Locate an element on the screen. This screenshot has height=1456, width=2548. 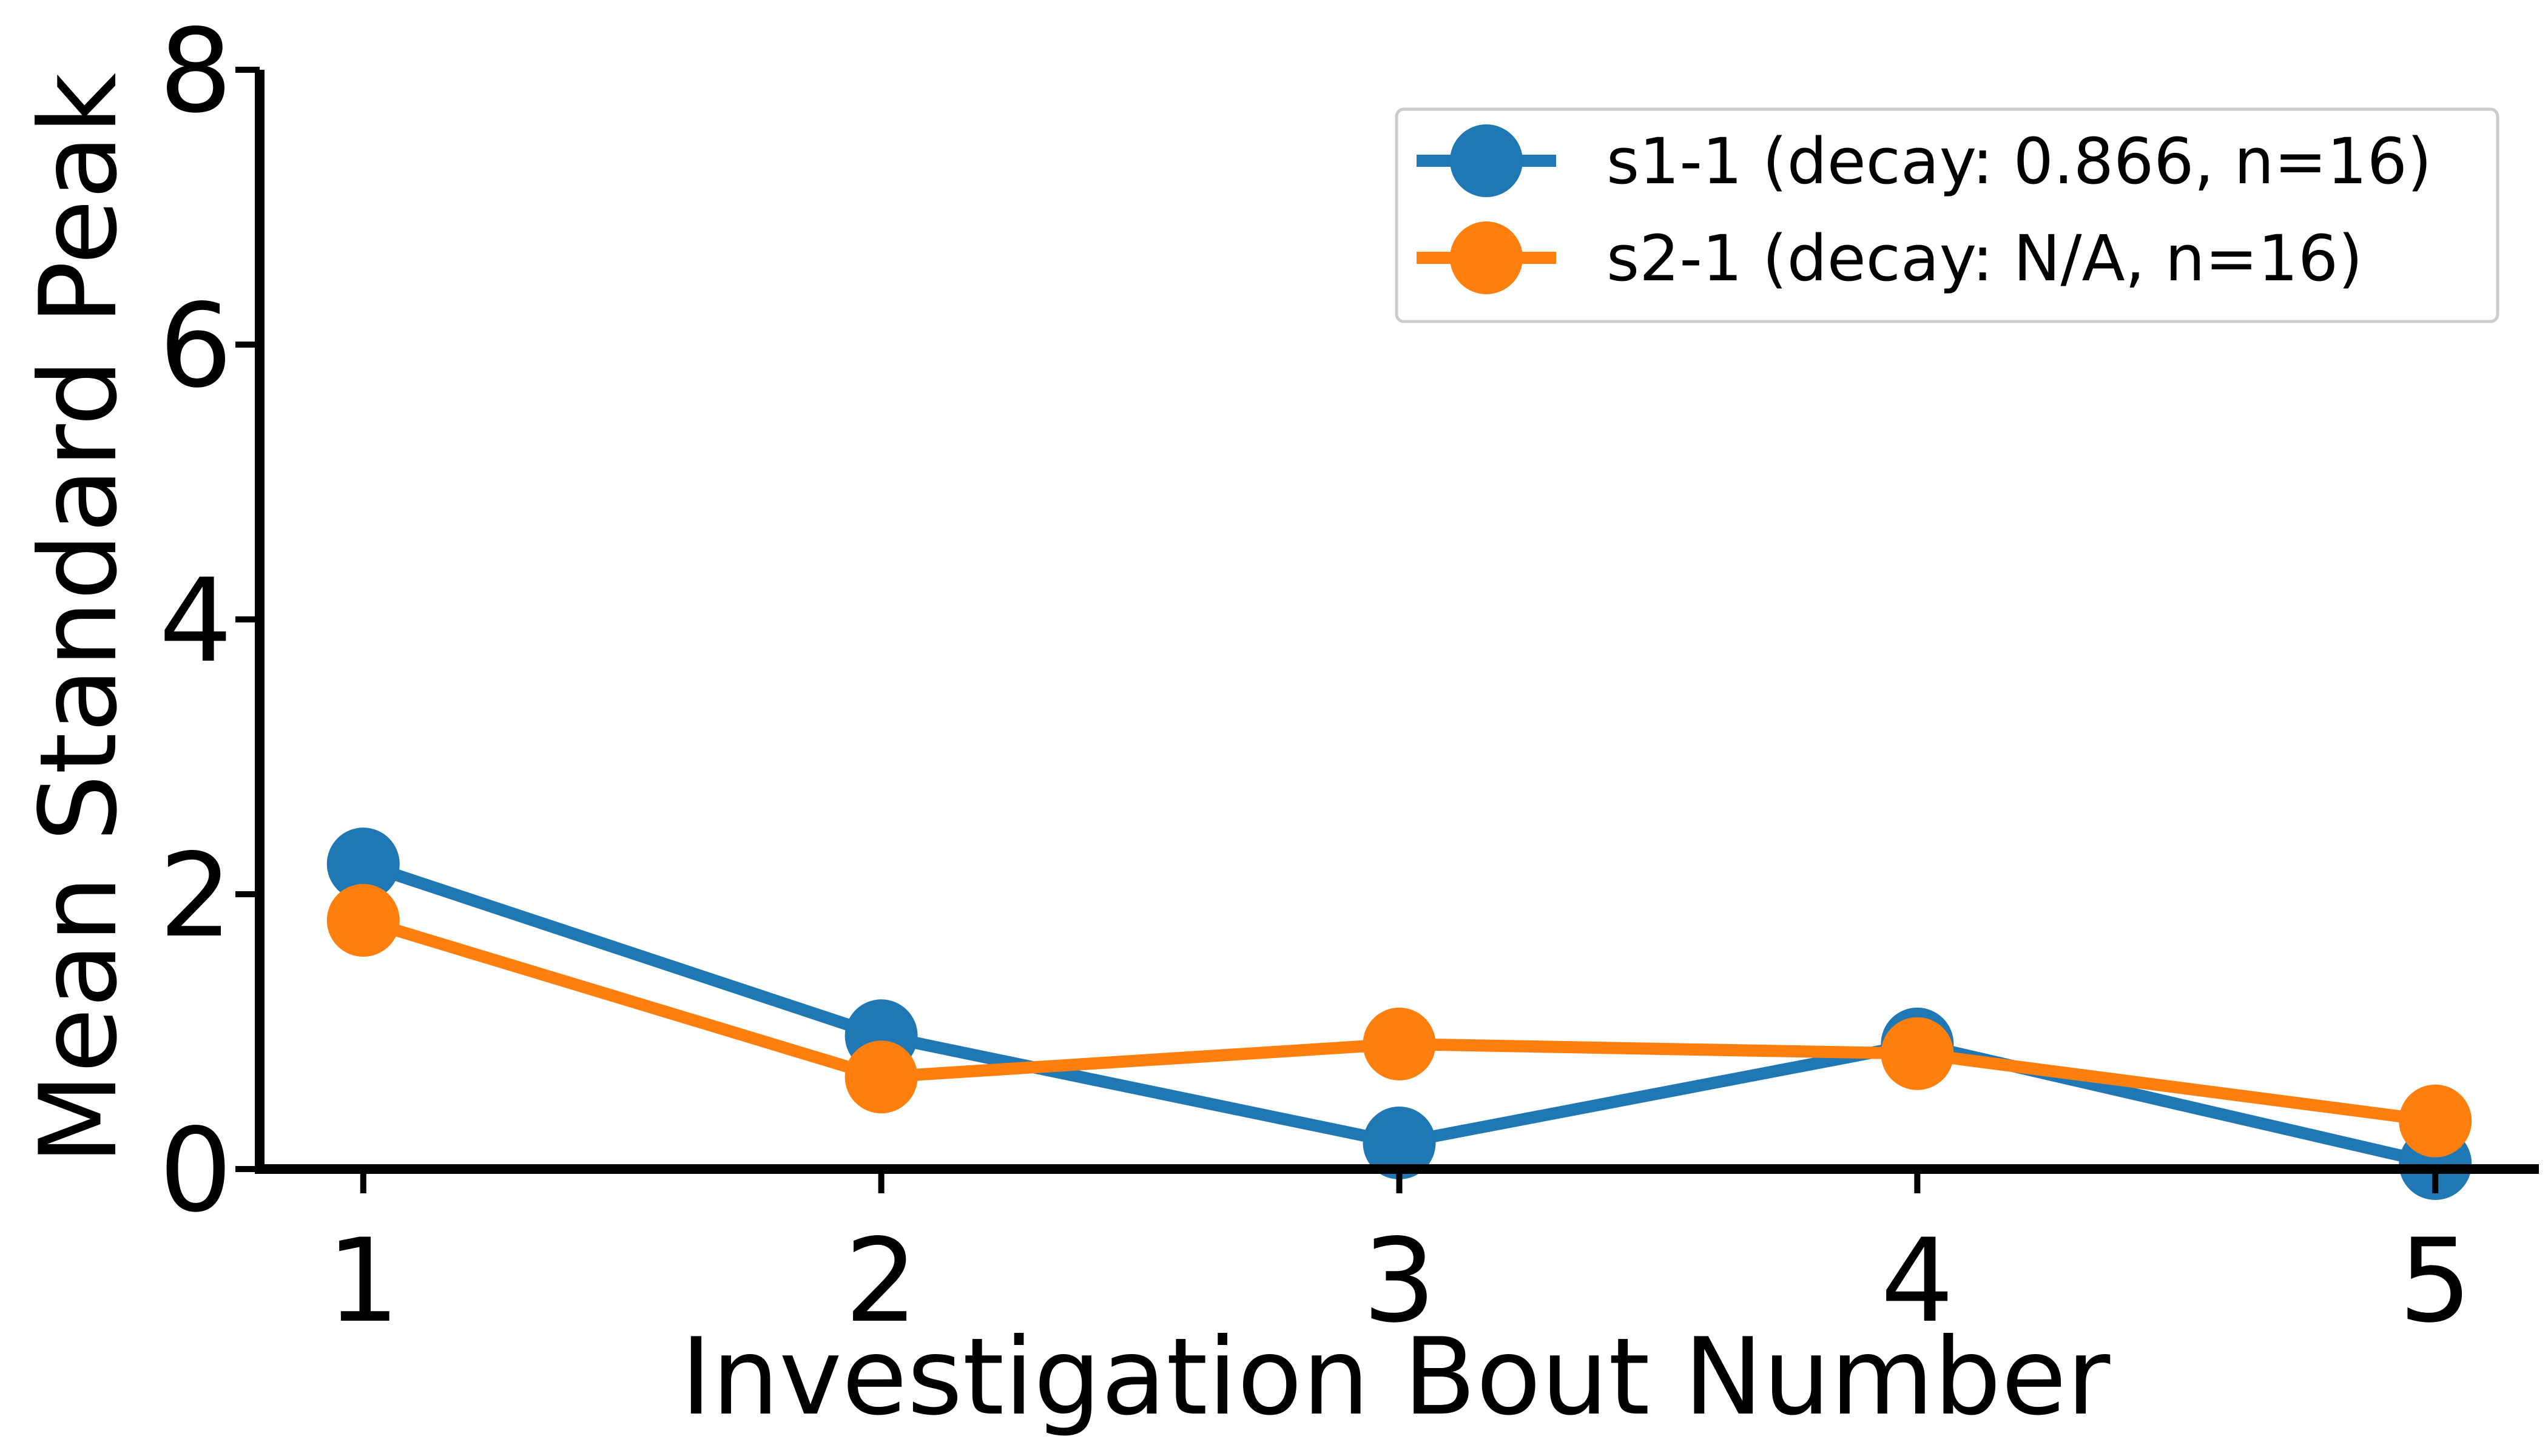
y-tick-label: 6 is located at coordinates (195, 346).